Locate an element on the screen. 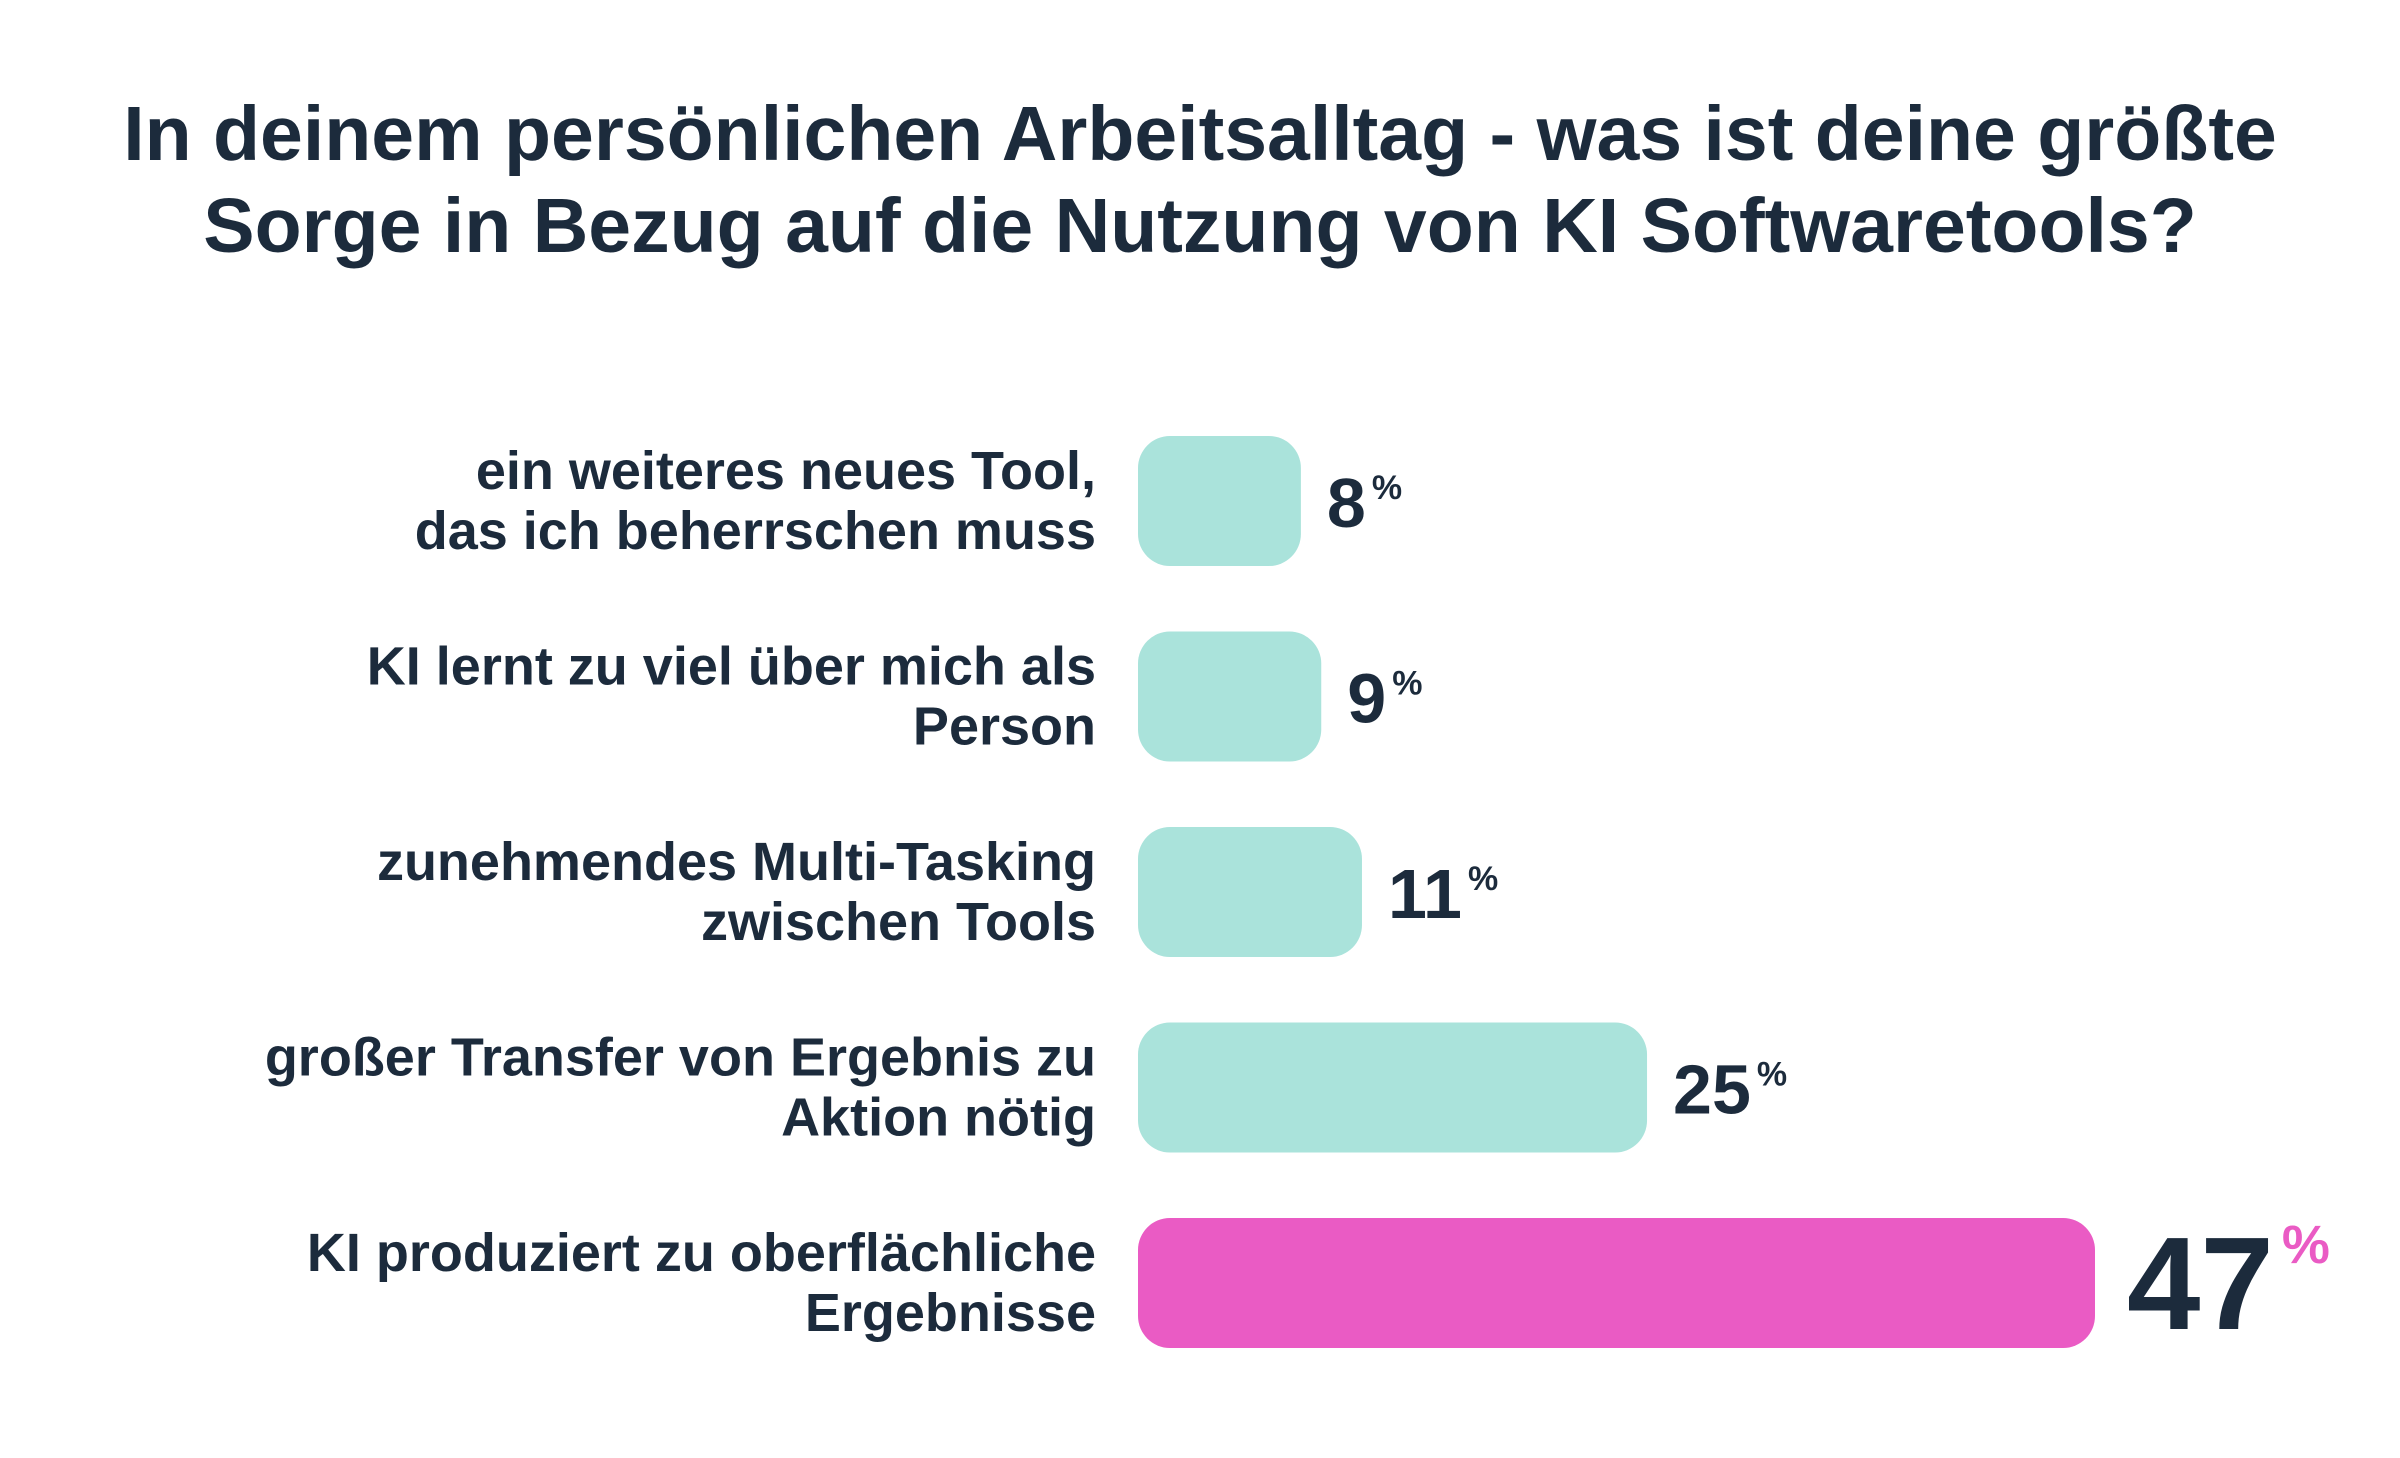 This screenshot has height=1458, width=2400. category-label-line: großer Transfer von Ergebnis zu is located at coordinates (680, 1058).